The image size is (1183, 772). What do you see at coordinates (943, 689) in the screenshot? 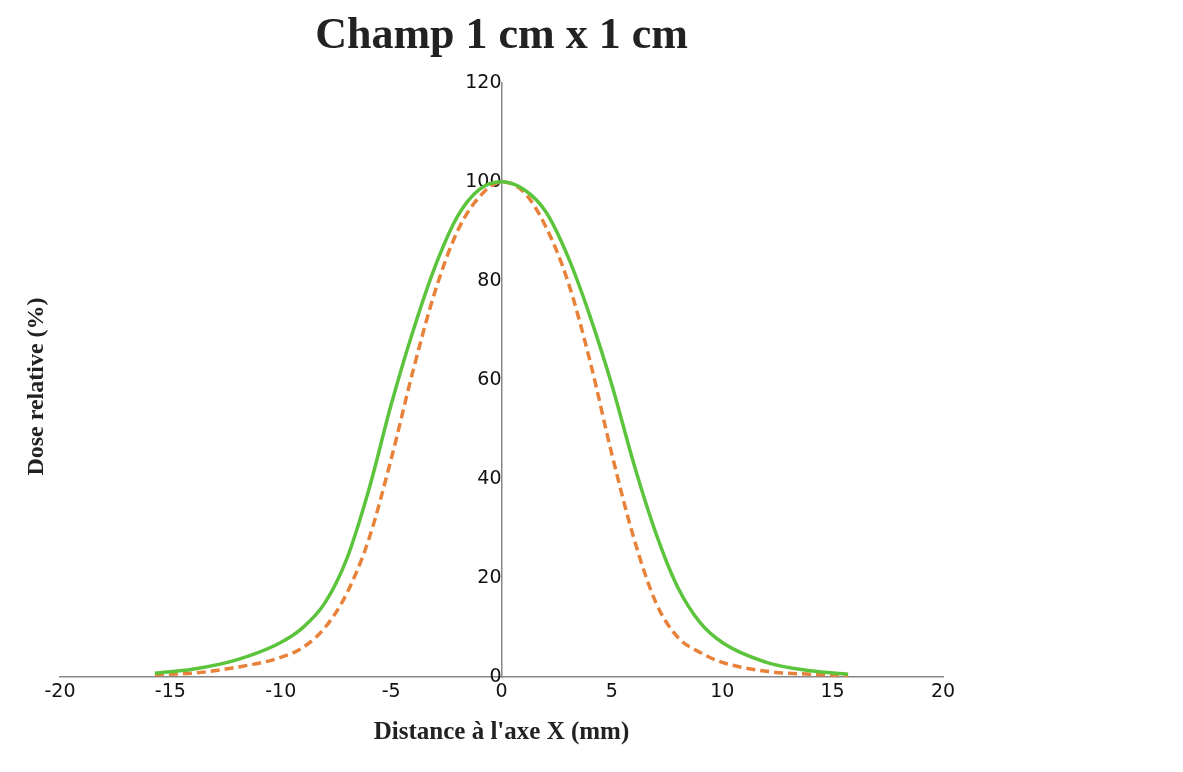
I see `x-tick-label: 20` at bounding box center [943, 689].